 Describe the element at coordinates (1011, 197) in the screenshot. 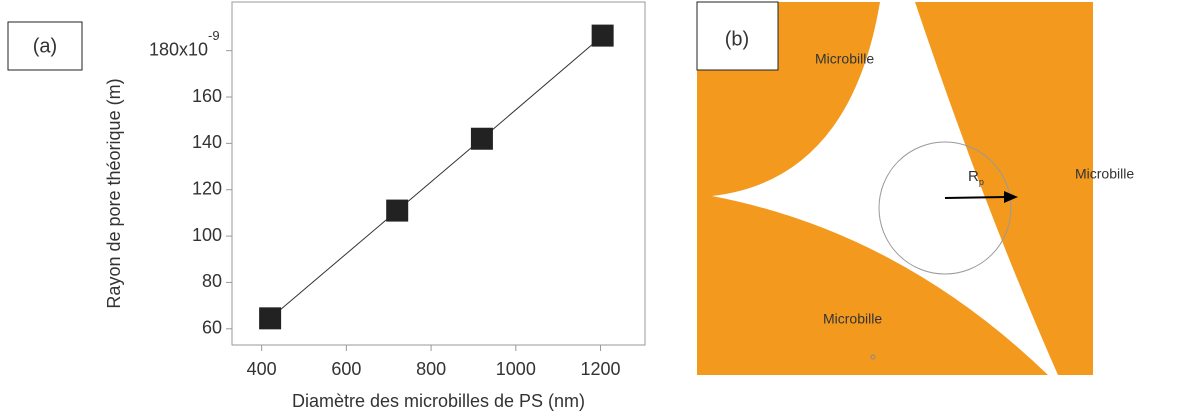

I see `arrow-head` at that location.